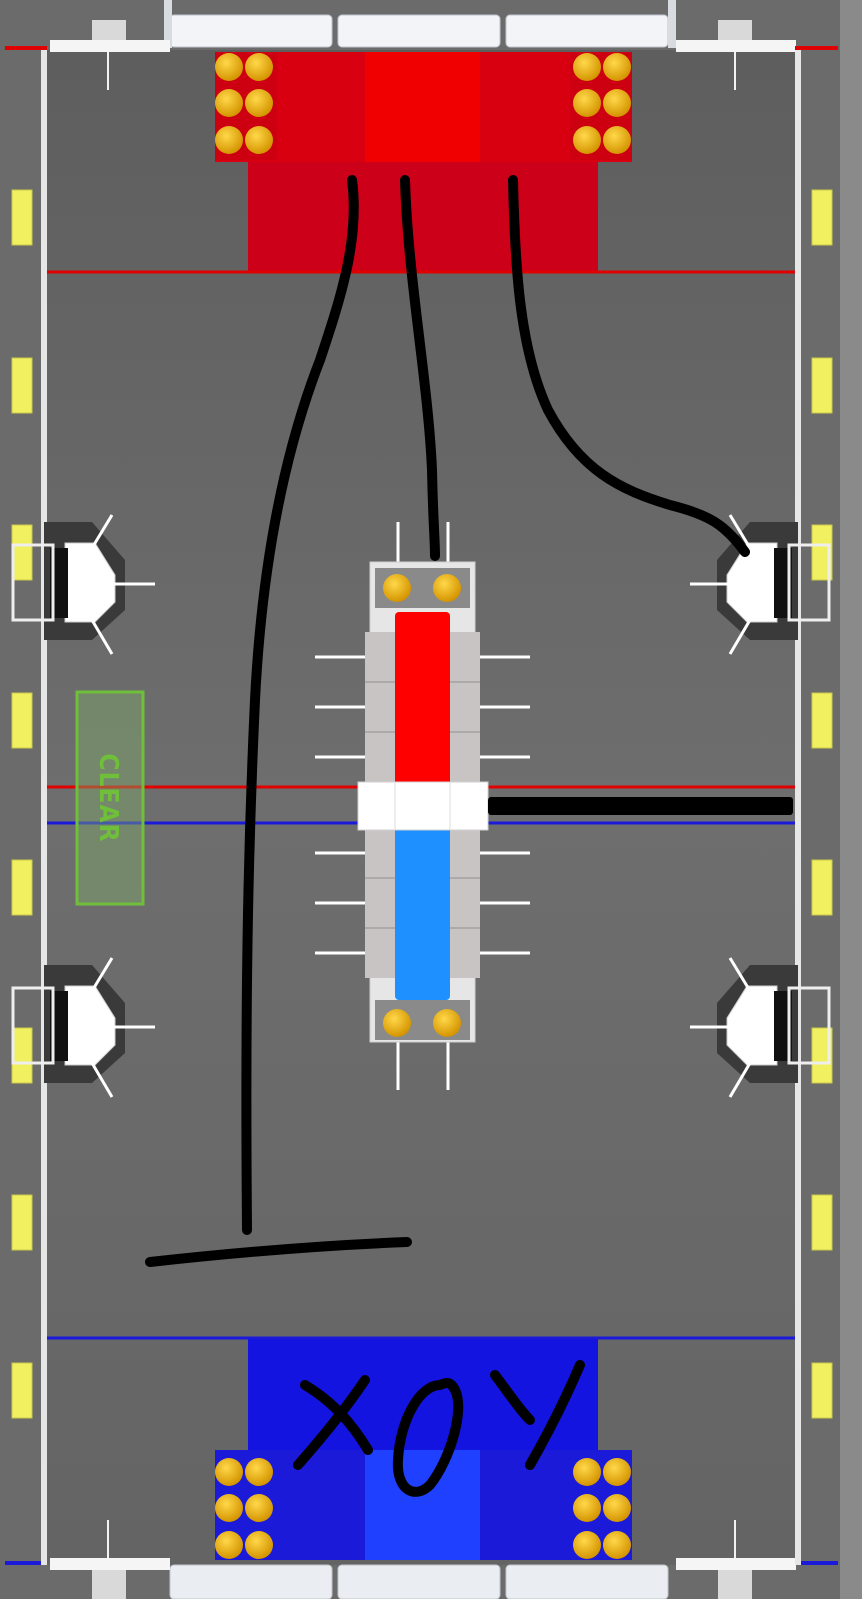  Describe the element at coordinates (421, 45) in the screenshot. I see `top-wall` at that location.